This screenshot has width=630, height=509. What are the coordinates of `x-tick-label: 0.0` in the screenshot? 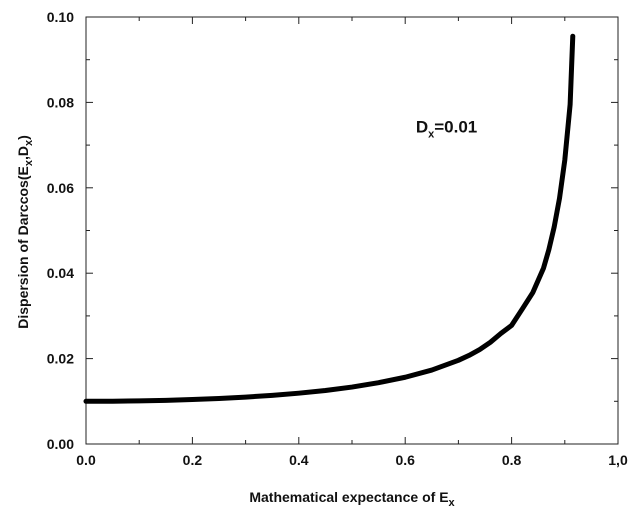 It's located at (86, 460).